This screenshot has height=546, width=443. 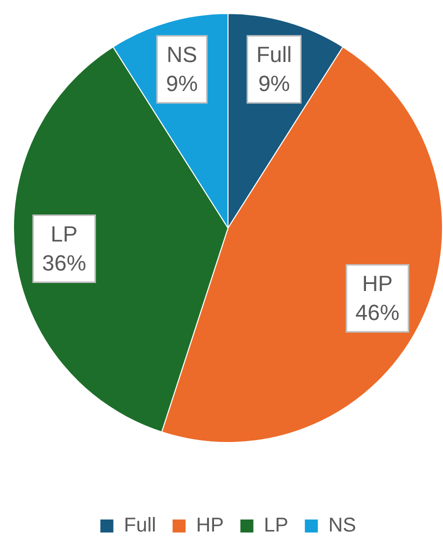 What do you see at coordinates (342, 525) in the screenshot?
I see `legend-label: NS` at bounding box center [342, 525].